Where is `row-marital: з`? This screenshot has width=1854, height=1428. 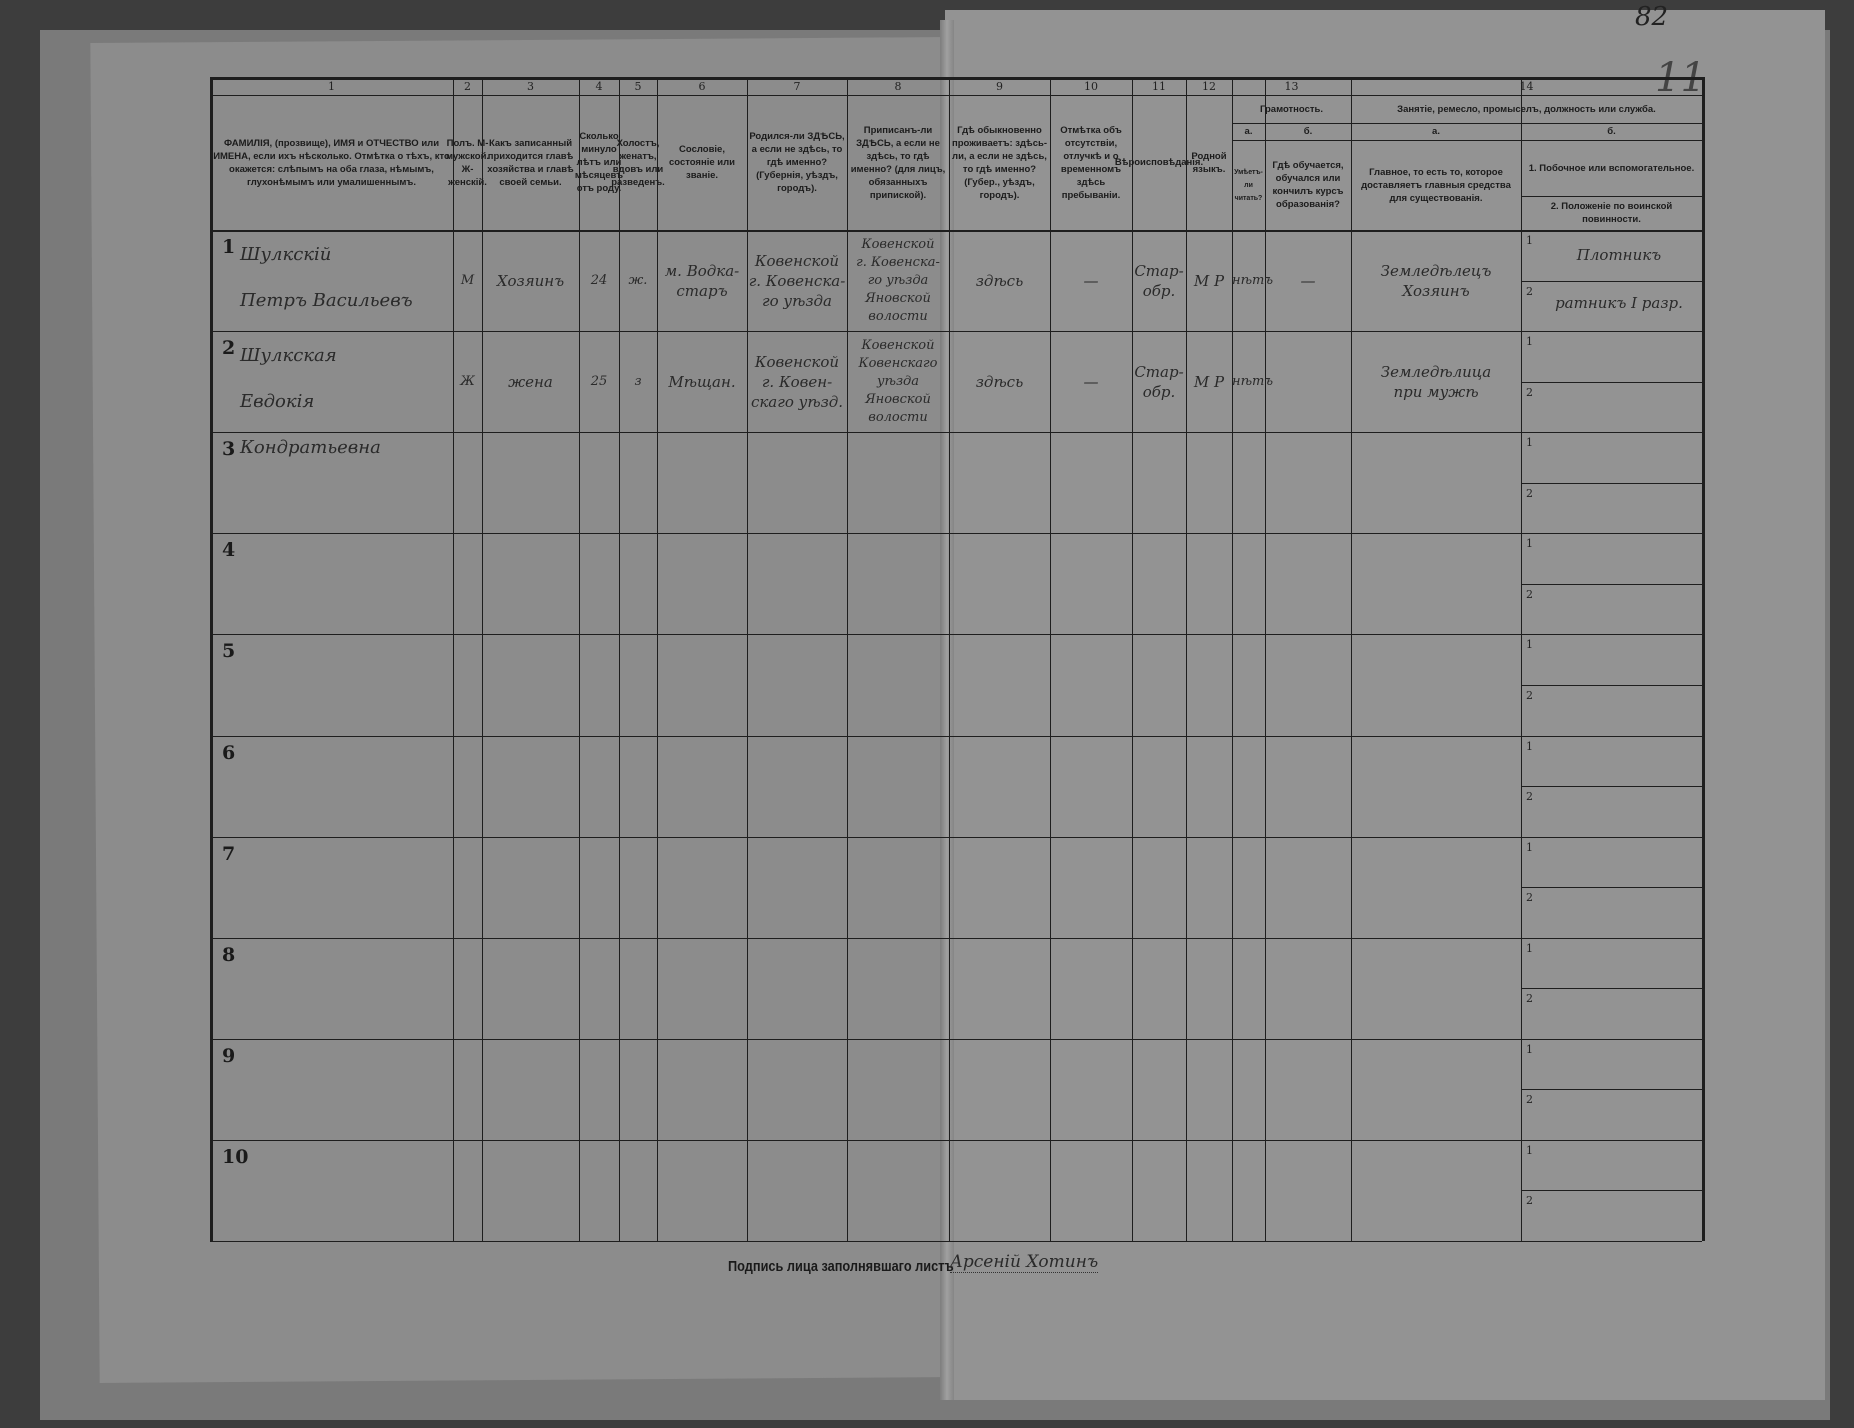 row-marital: з is located at coordinates (638, 381).